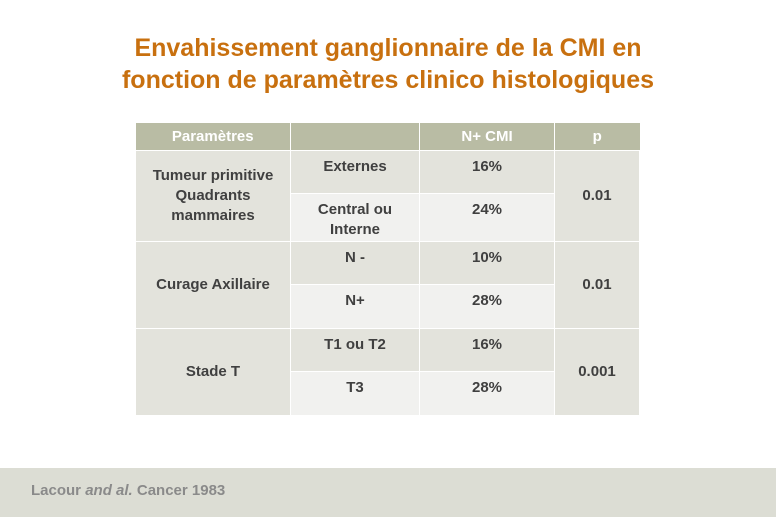  Describe the element at coordinates (597, 372) in the screenshot. I see `p-value: 0.001` at that location.